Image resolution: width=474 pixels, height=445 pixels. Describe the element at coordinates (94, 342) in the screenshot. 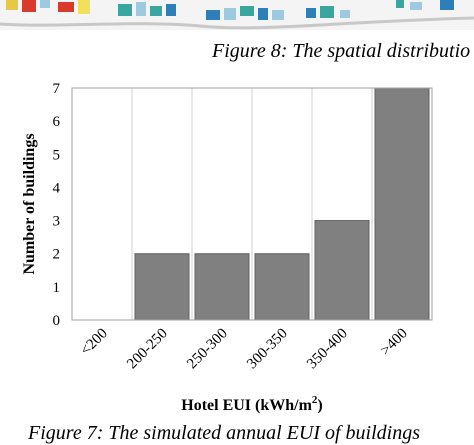

I see `x-tick-label: <200` at that location.